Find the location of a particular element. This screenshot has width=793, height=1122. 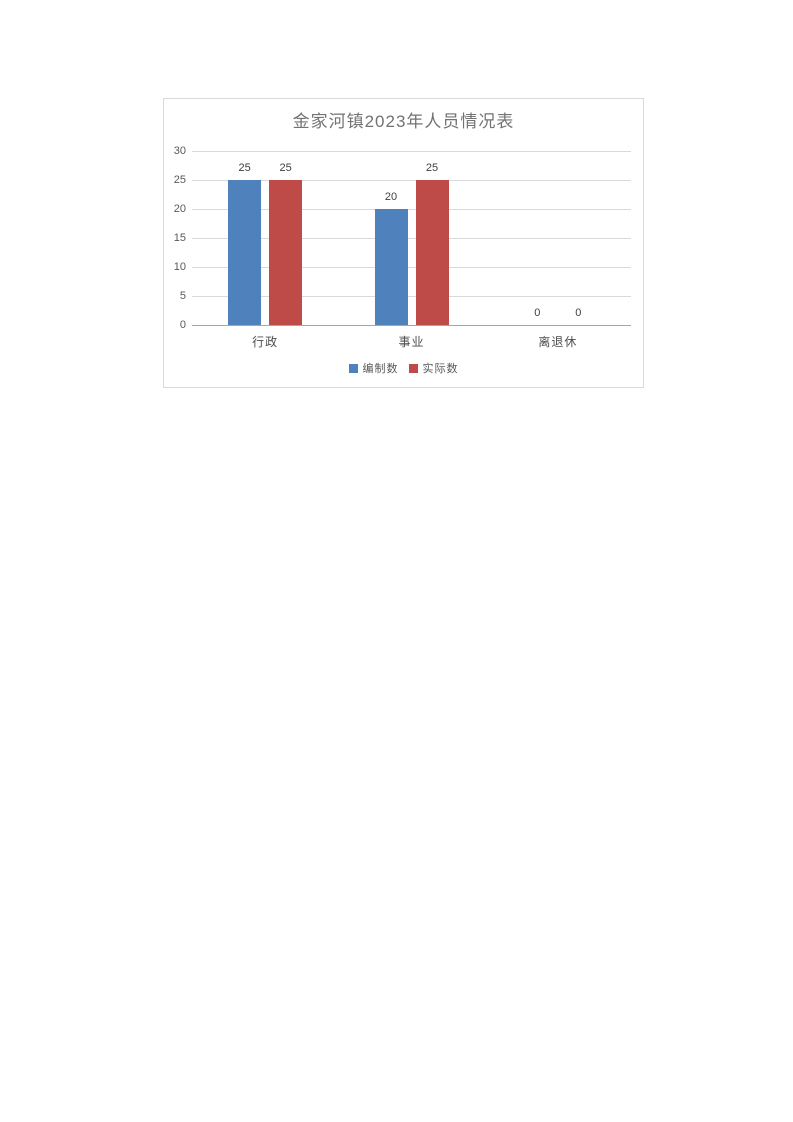

y-axis-tick-label: 5 is located at coordinates (182, 296).